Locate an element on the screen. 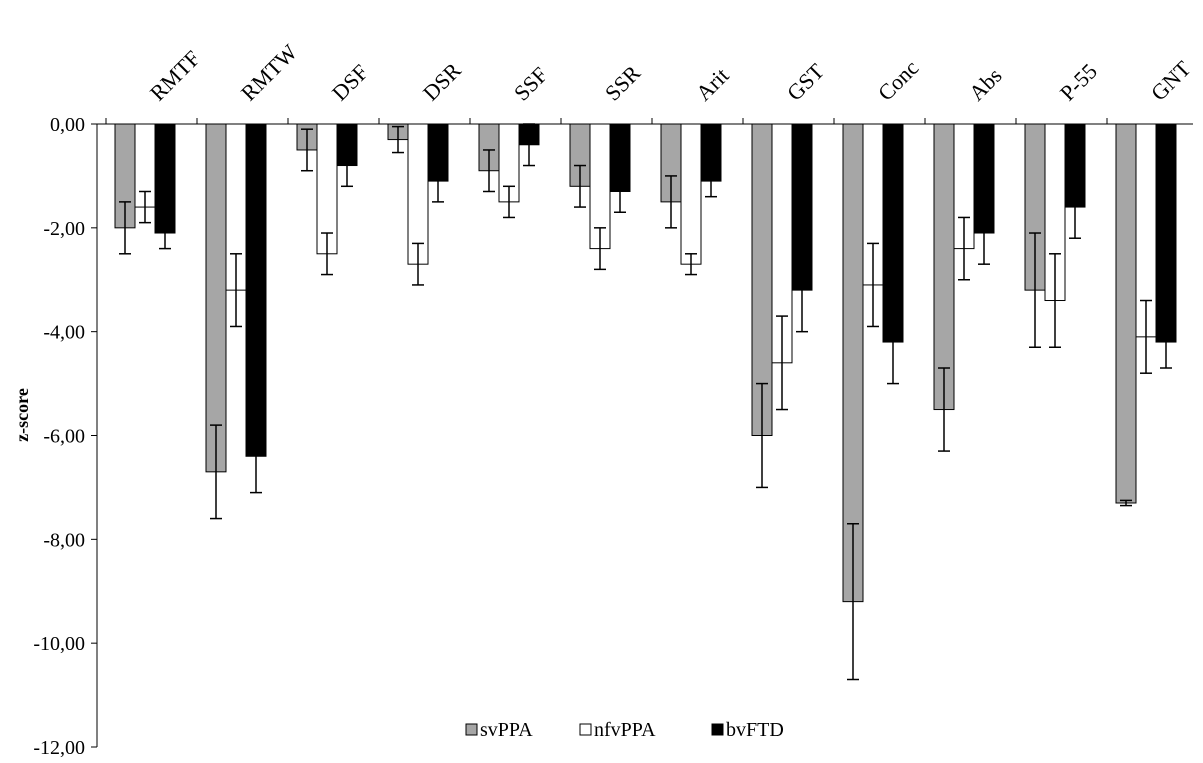 The width and height of the screenshot is (1203, 763). category-label: SSR is located at coordinates (623, 83).